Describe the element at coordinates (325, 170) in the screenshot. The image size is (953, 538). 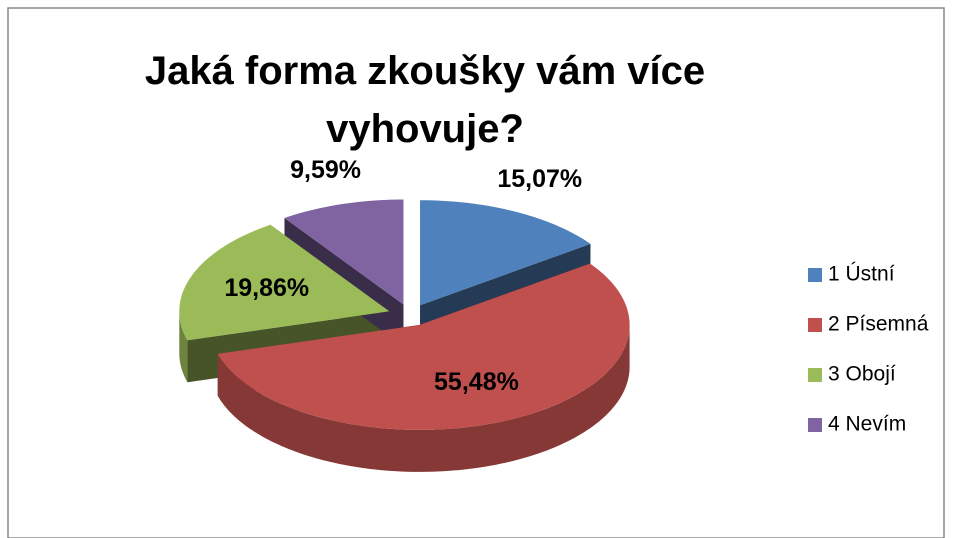
I see `data-label: 9,59%` at that location.